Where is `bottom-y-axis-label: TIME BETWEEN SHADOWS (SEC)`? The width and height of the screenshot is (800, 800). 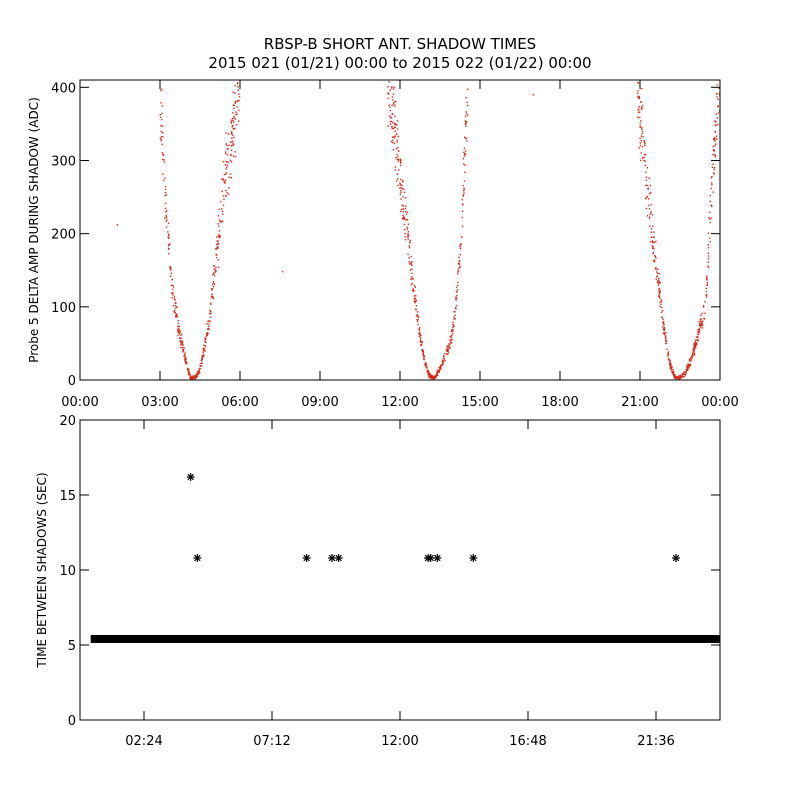 bottom-y-axis-label: TIME BETWEEN SHADOWS (SEC) is located at coordinates (42, 570).